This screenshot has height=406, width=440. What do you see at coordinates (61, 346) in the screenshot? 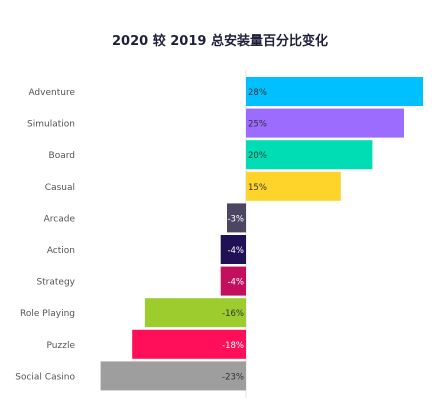
I see `category-label: Puzzle` at bounding box center [61, 346].